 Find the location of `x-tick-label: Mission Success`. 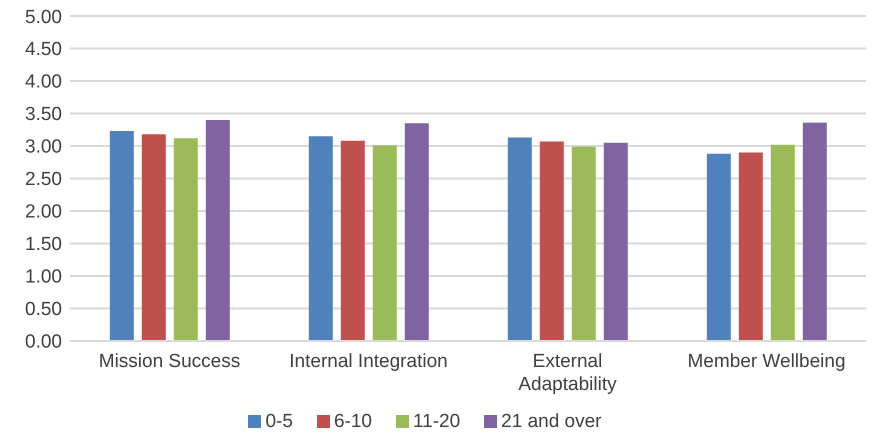

x-tick-label: Mission Success is located at coordinates (169, 361).